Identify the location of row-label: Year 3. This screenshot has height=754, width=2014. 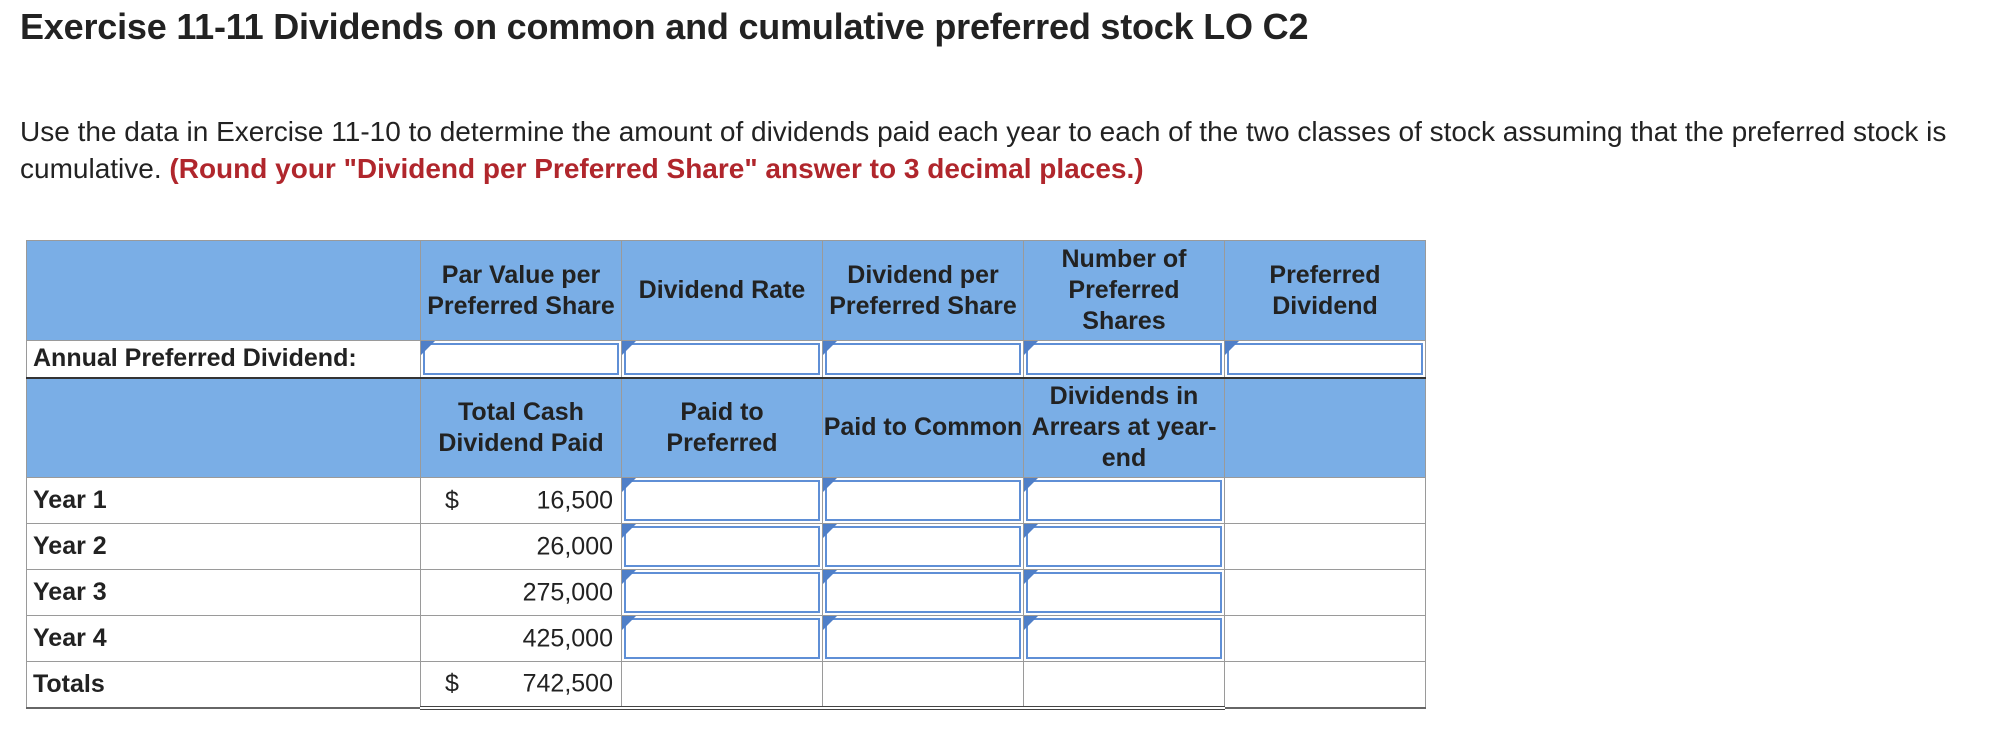
(223, 592).